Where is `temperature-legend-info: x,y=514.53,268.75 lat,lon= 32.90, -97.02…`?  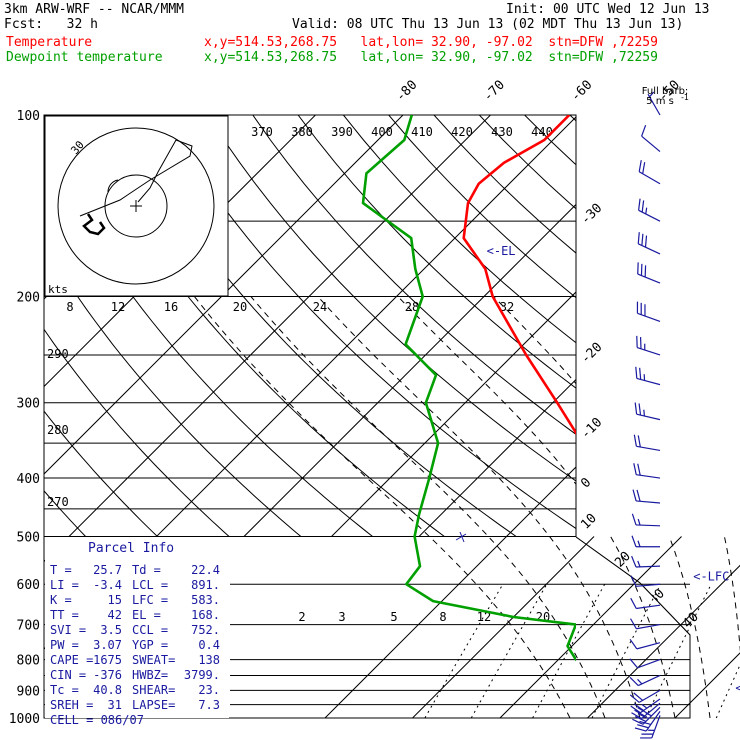
temperature-legend-info: x,y=514.53,268.75 lat,lon= 32.90, -97.02… is located at coordinates (431, 42).